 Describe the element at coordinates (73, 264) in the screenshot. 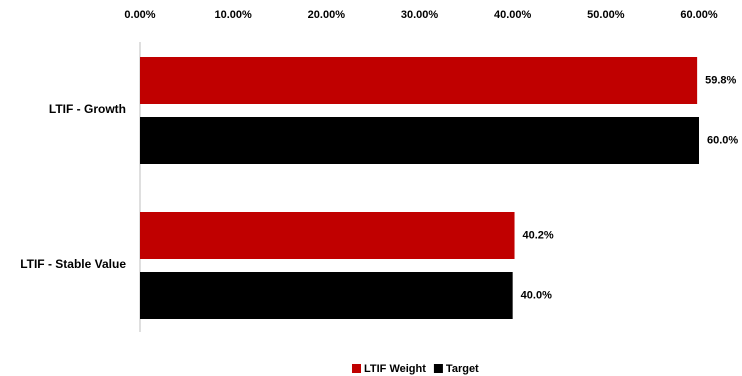

I see `y-tick-label: LTIF - Stable Value` at that location.